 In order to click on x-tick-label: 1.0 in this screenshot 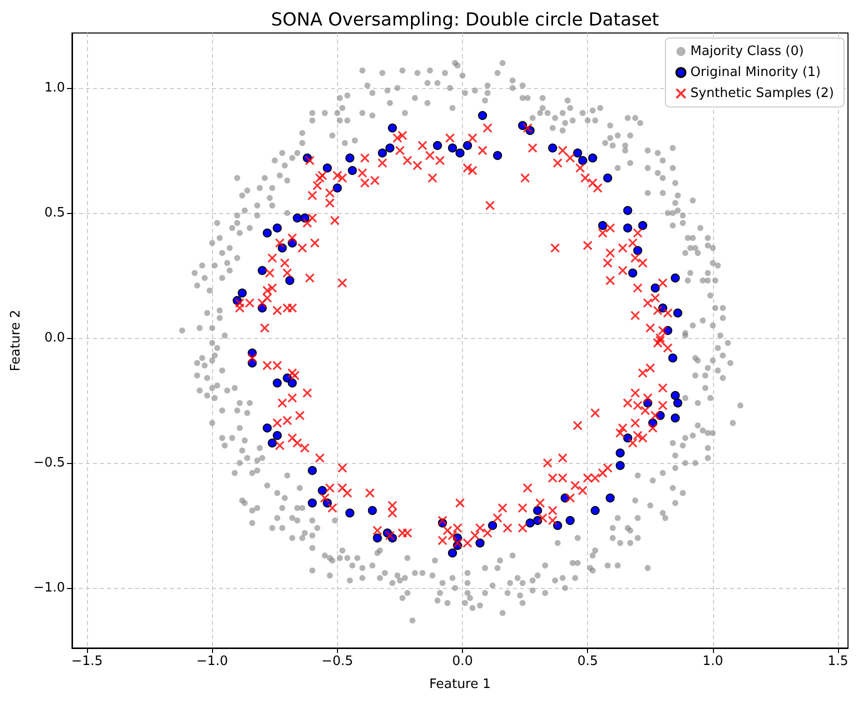, I will do `click(713, 661)`.